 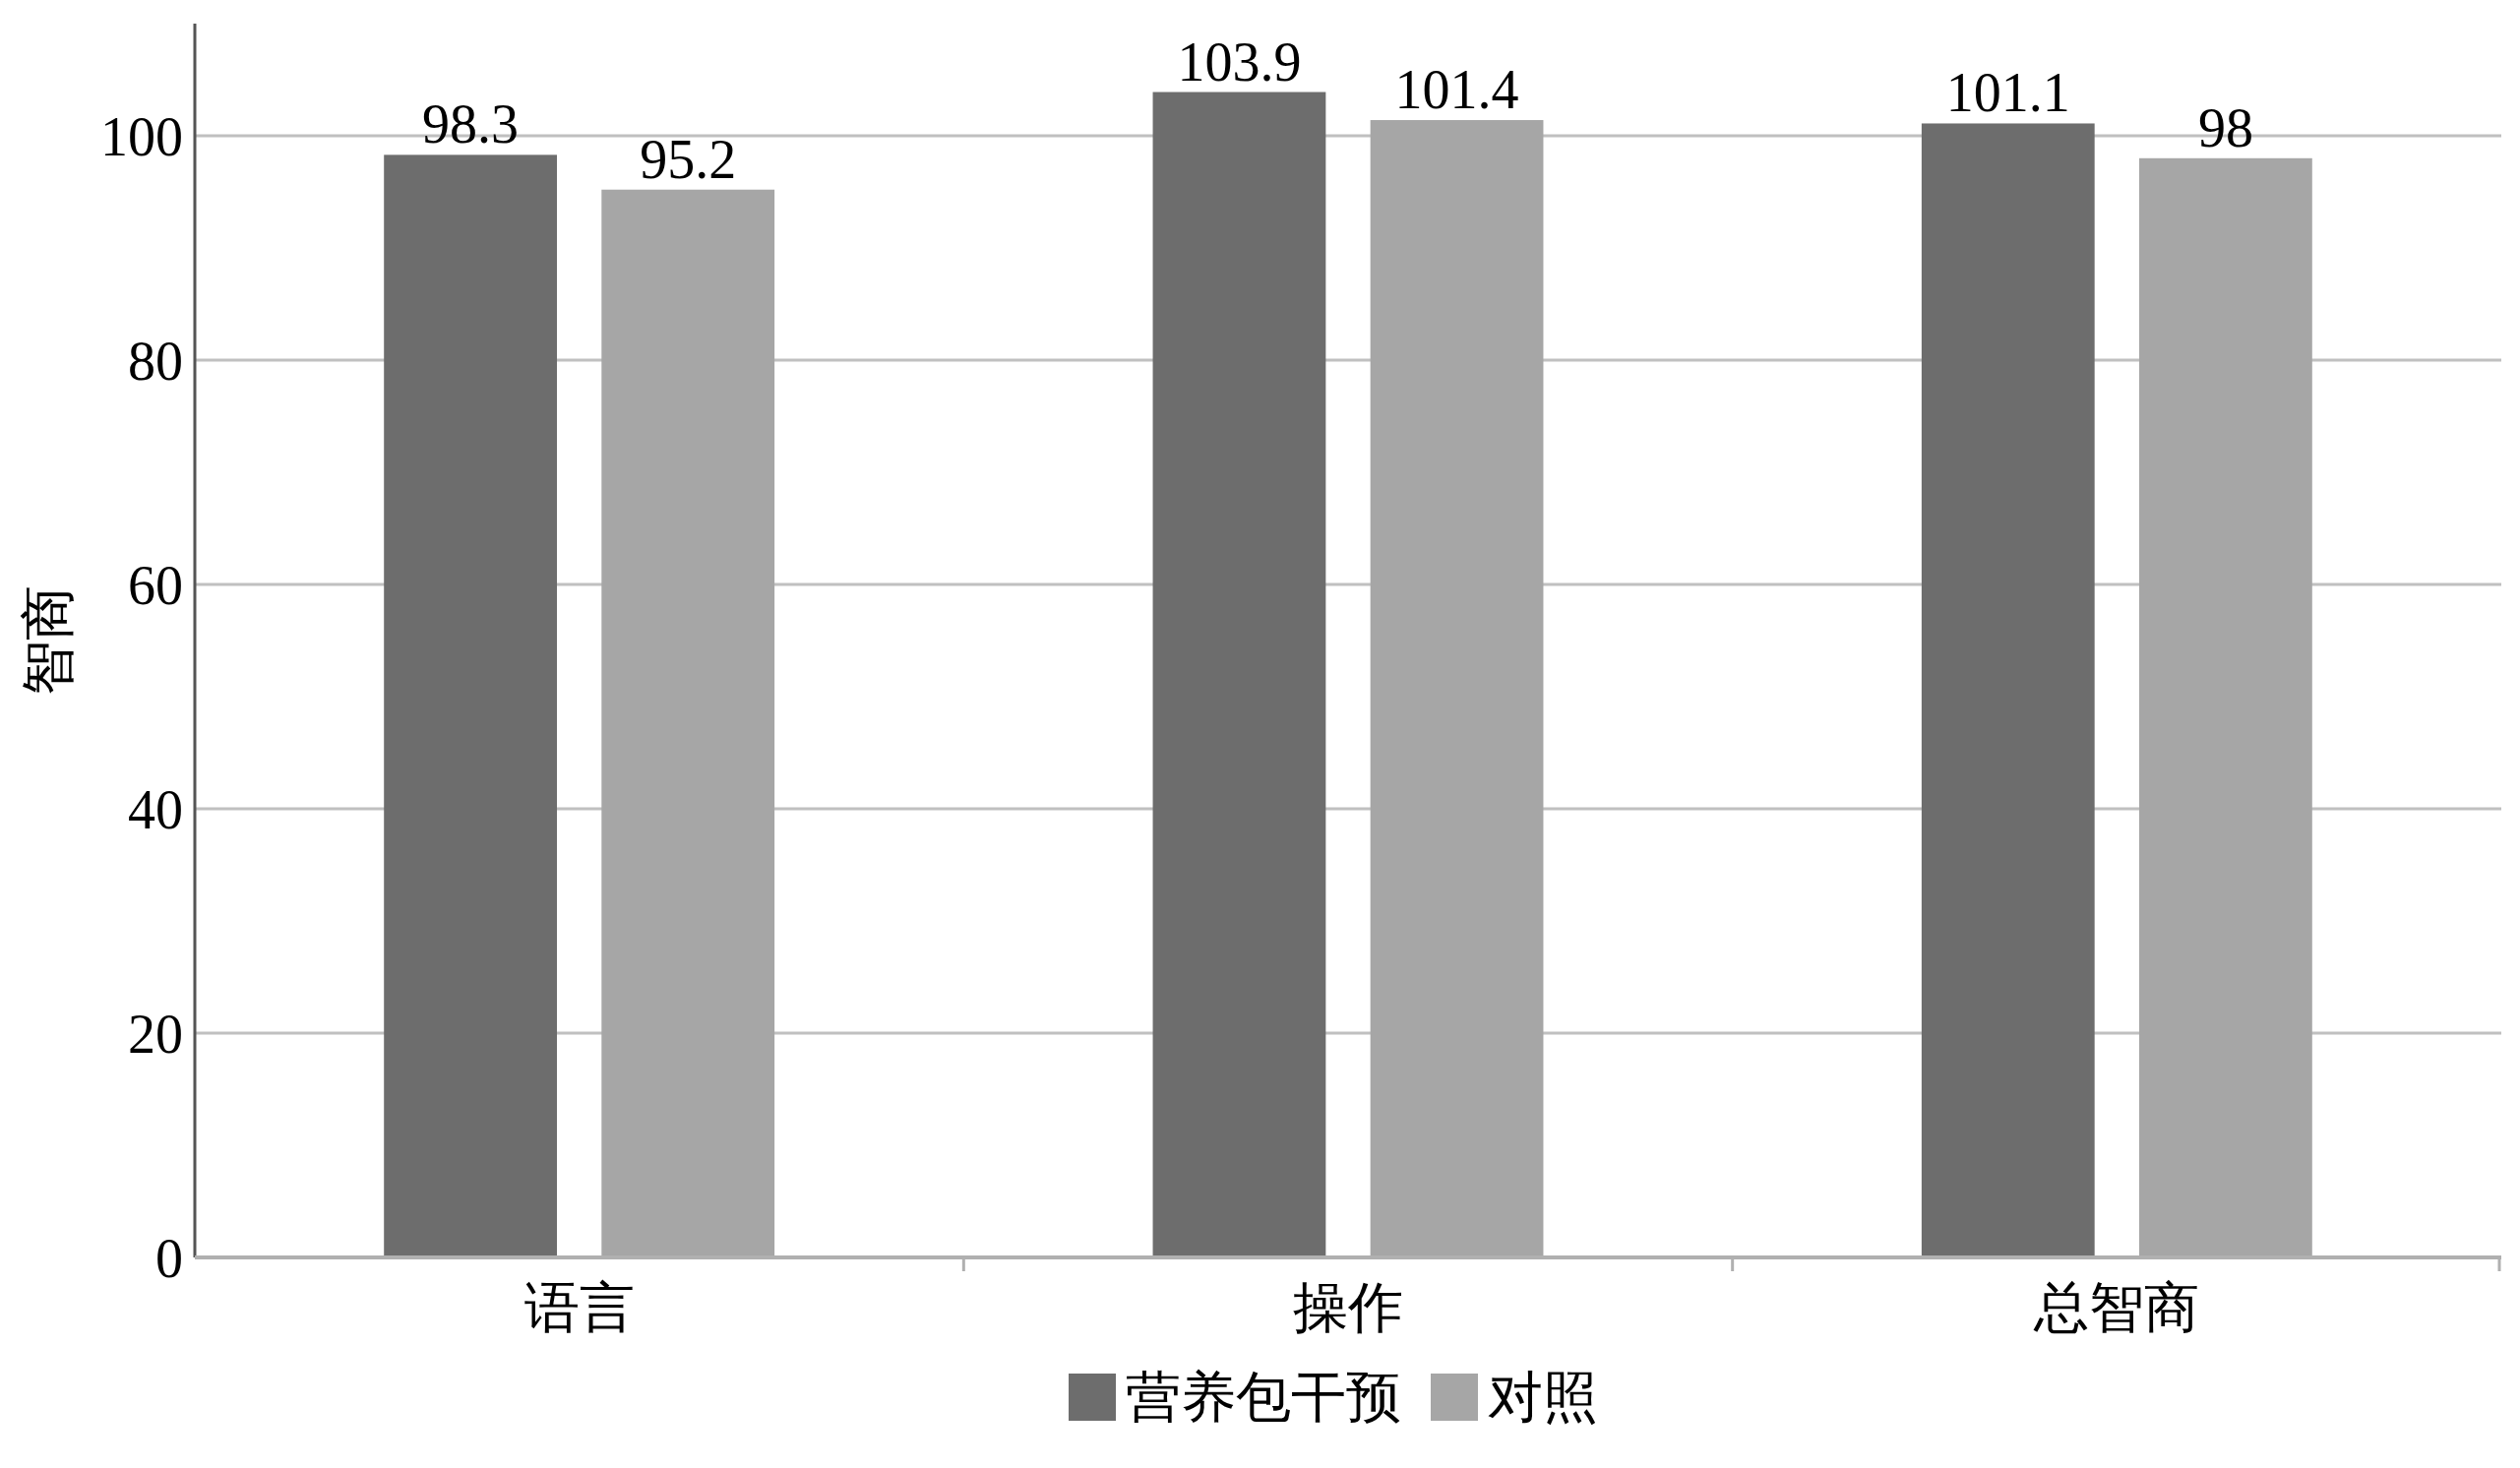 I want to click on legend-label: 营养包干预, so click(x=1263, y=1398).